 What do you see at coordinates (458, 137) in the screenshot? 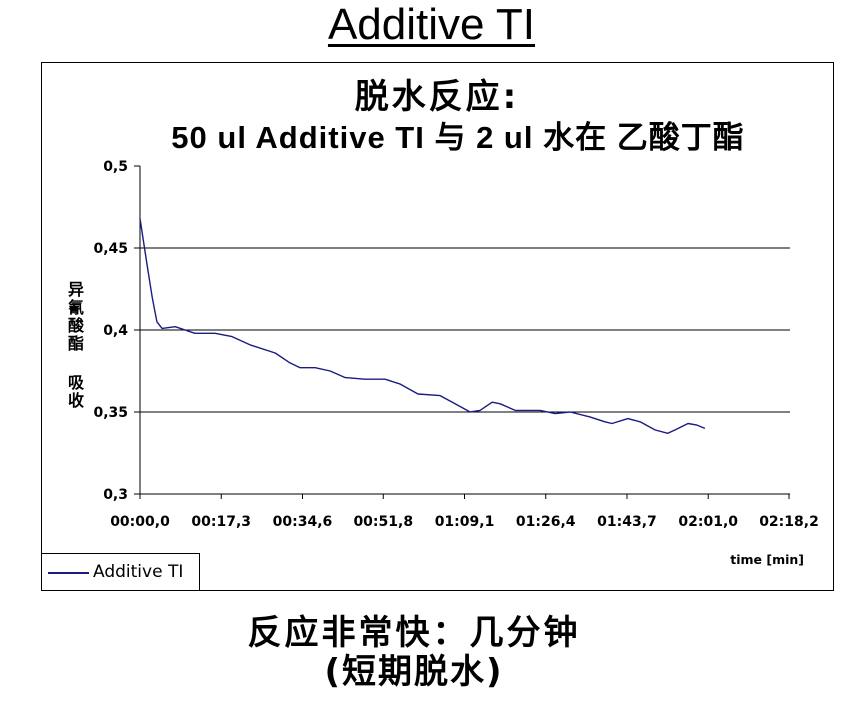
I see `chart-subtitle: 50 ul Additive TI 与 2 ul 水在 乙酸丁酯` at bounding box center [458, 137].